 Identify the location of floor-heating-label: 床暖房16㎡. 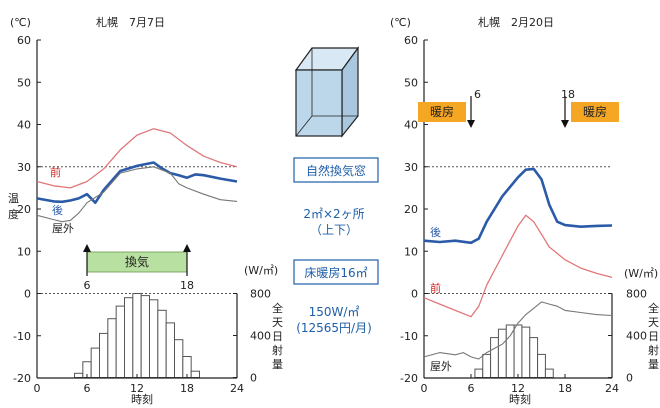
(335, 272).